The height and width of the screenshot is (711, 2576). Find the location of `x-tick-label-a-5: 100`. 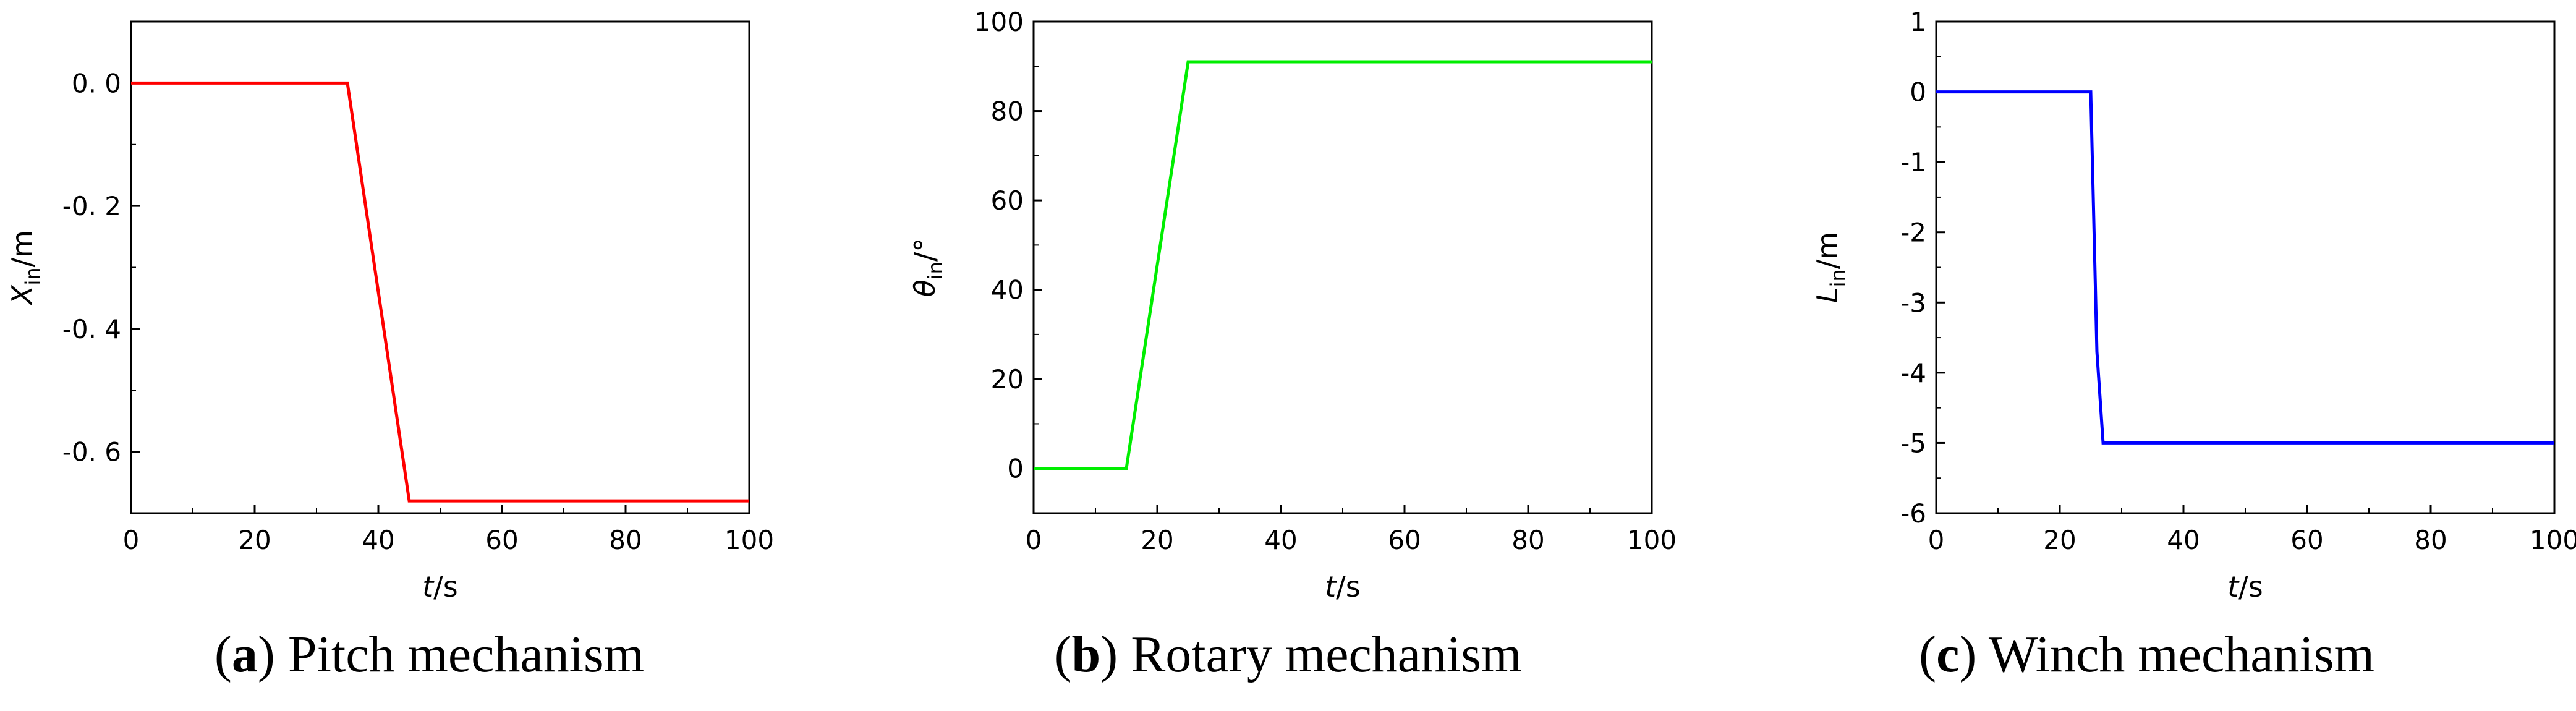

x-tick-label-a-5: 100 is located at coordinates (749, 540).